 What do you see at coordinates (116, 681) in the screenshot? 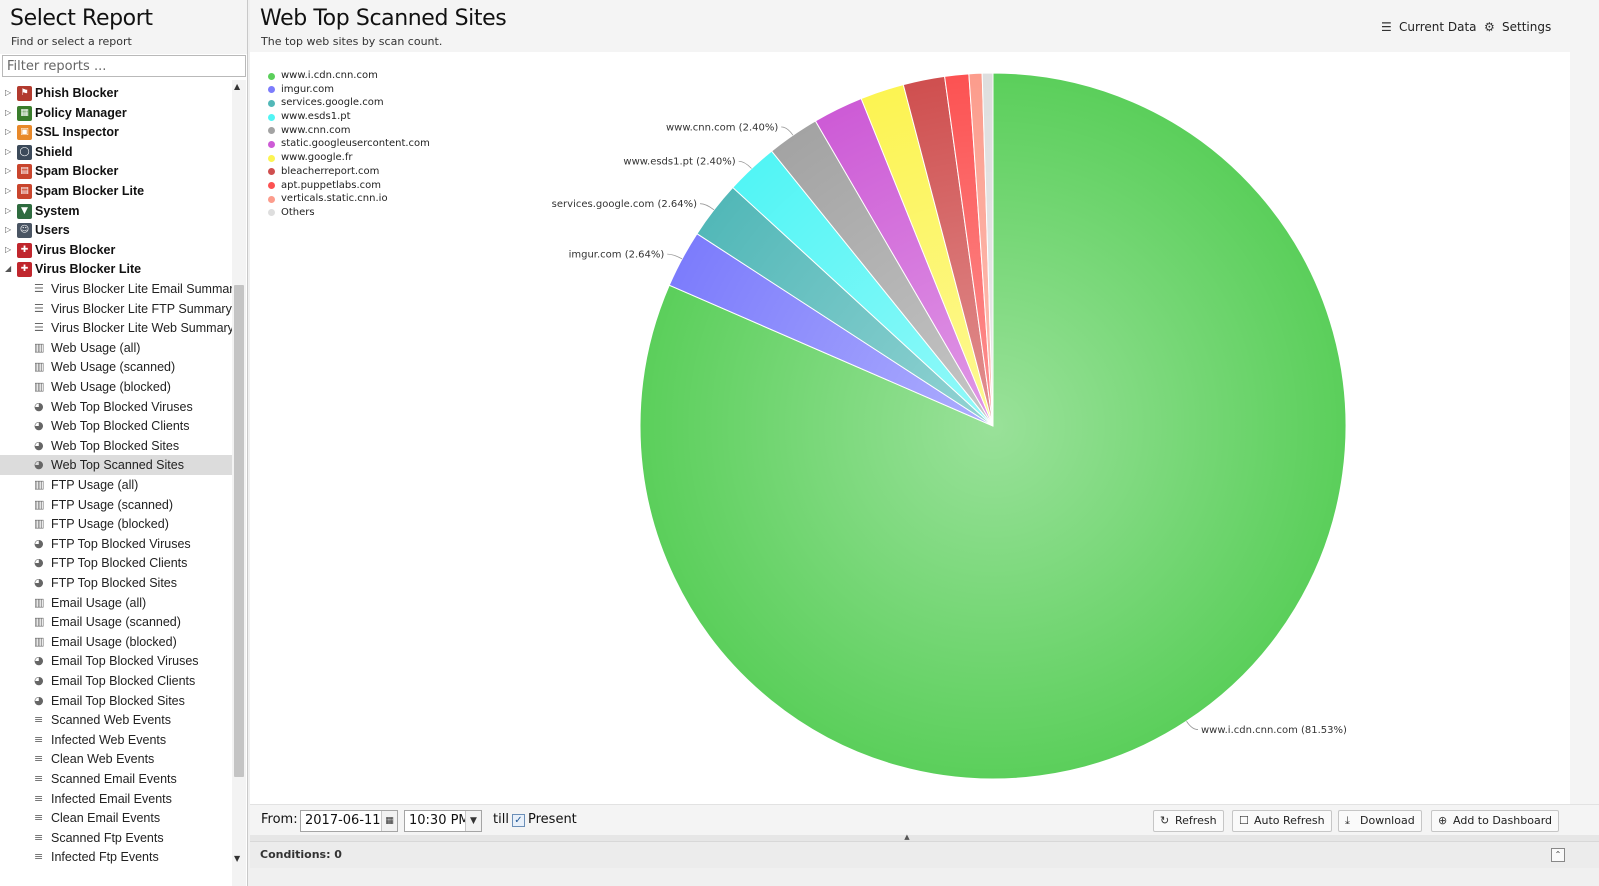
I see `tree-report-item: ◕ Email Top Blocked Clients` at bounding box center [116, 681].